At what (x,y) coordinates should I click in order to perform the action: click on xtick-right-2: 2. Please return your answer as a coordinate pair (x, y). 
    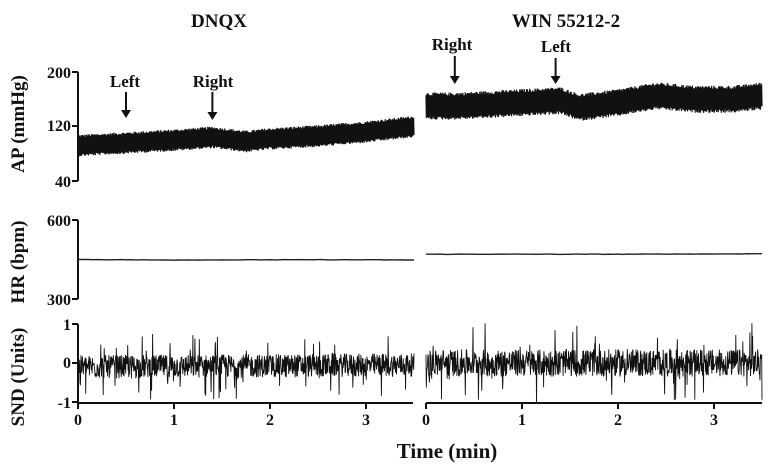
    Looking at the image, I should click on (618, 420).